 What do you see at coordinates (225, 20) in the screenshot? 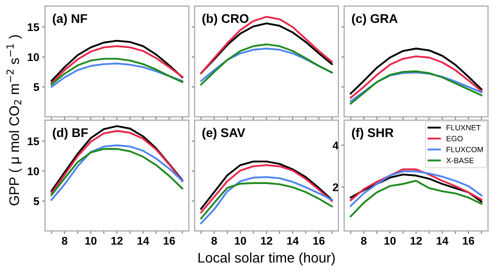
I see `text: (b) CRO` at bounding box center [225, 20].